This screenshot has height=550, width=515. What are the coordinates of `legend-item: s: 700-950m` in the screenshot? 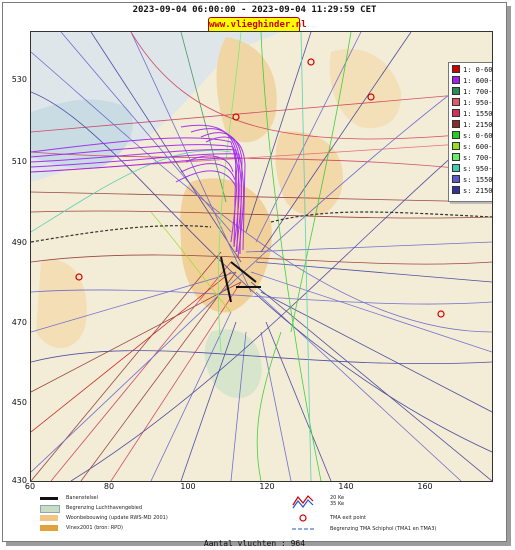 It's located at (472, 158).